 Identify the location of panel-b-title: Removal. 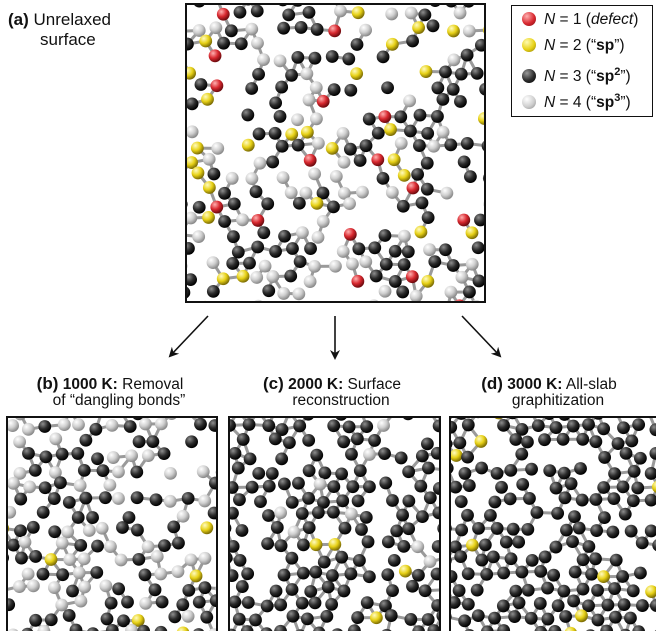
(150, 384).